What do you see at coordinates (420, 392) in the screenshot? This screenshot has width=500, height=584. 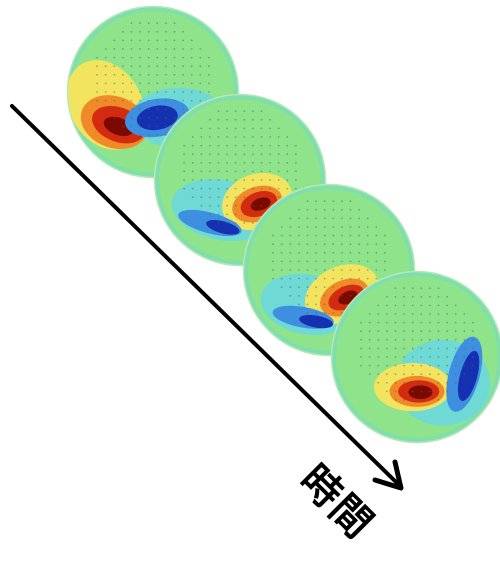 I see `activity-region` at bounding box center [420, 392].